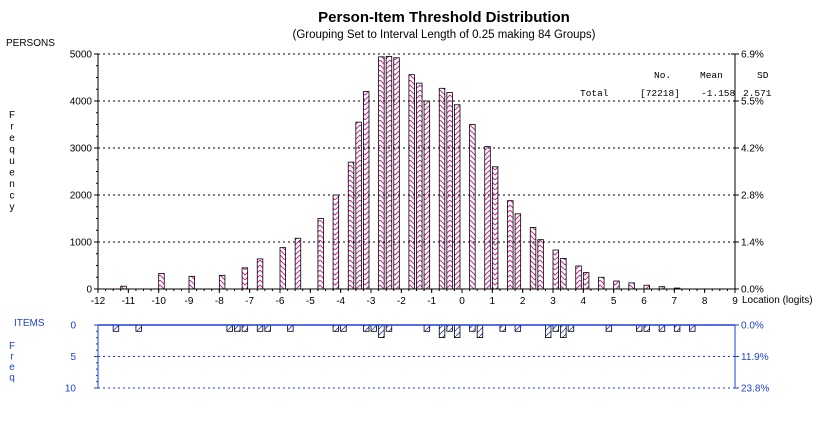  I want to click on items-frequency-letter: q, so click(12, 378).